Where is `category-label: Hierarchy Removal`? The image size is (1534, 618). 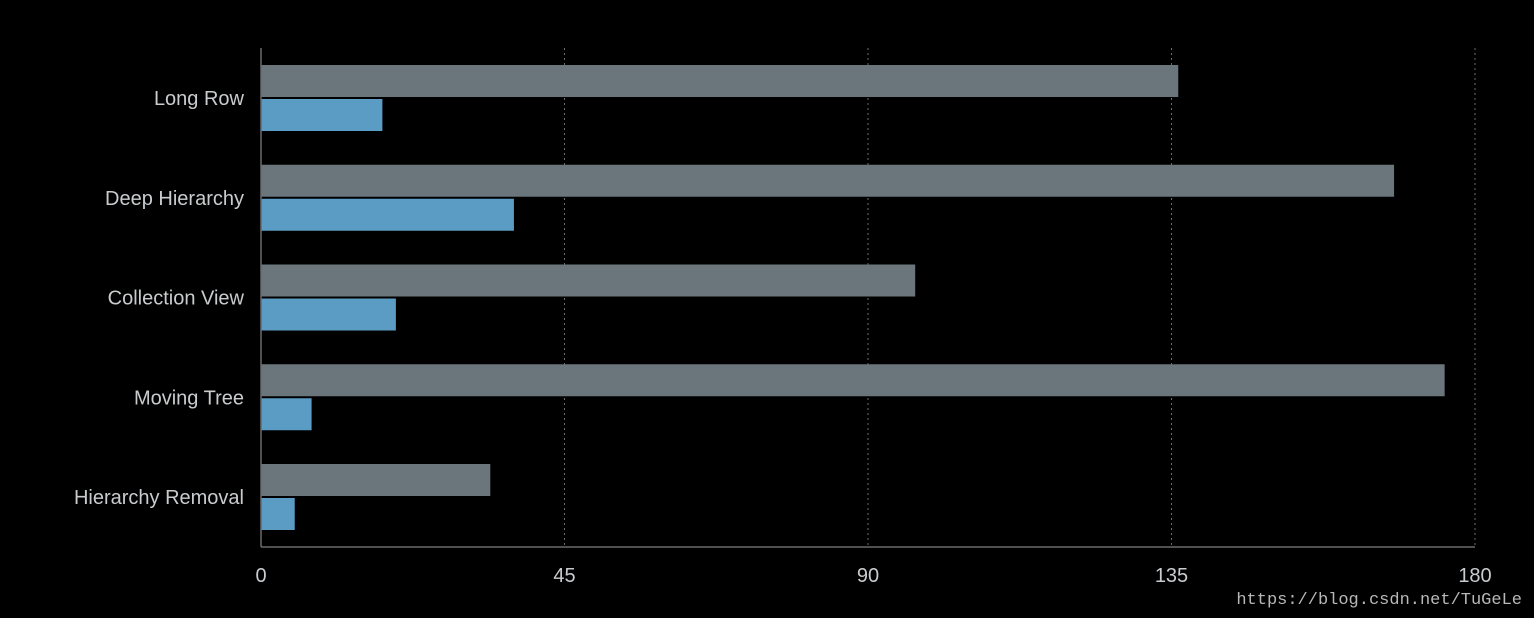
category-label: Hierarchy Removal is located at coordinates (159, 498).